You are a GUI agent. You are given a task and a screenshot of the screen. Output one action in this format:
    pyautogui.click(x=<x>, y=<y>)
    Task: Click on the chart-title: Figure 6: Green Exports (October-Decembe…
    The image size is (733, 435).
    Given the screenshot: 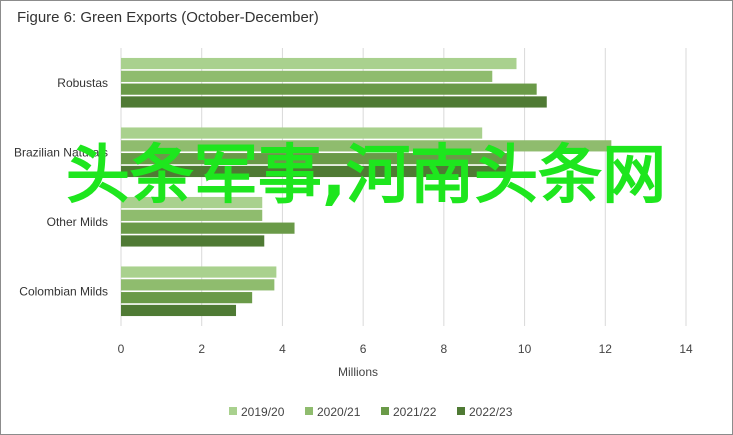 What is the action you would take?
    pyautogui.click(x=168, y=17)
    